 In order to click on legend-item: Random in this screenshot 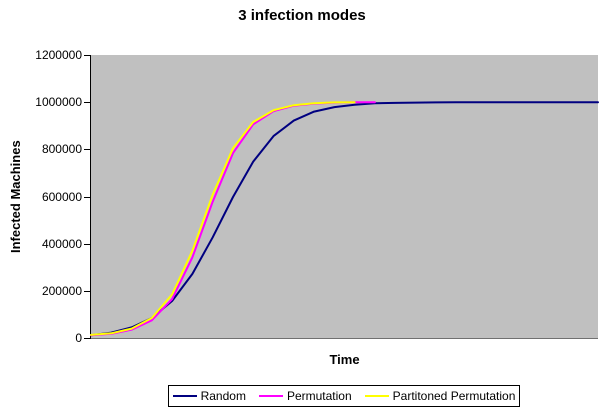, I will do `click(209, 396)`.